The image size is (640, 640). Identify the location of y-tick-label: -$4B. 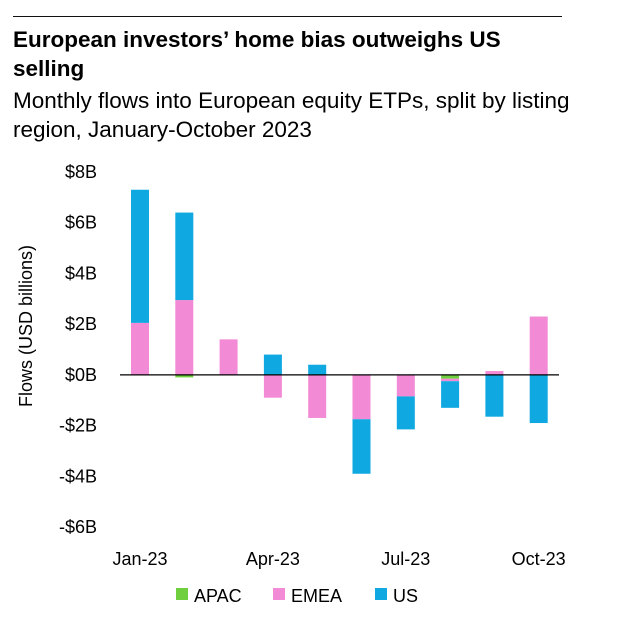
(78, 476).